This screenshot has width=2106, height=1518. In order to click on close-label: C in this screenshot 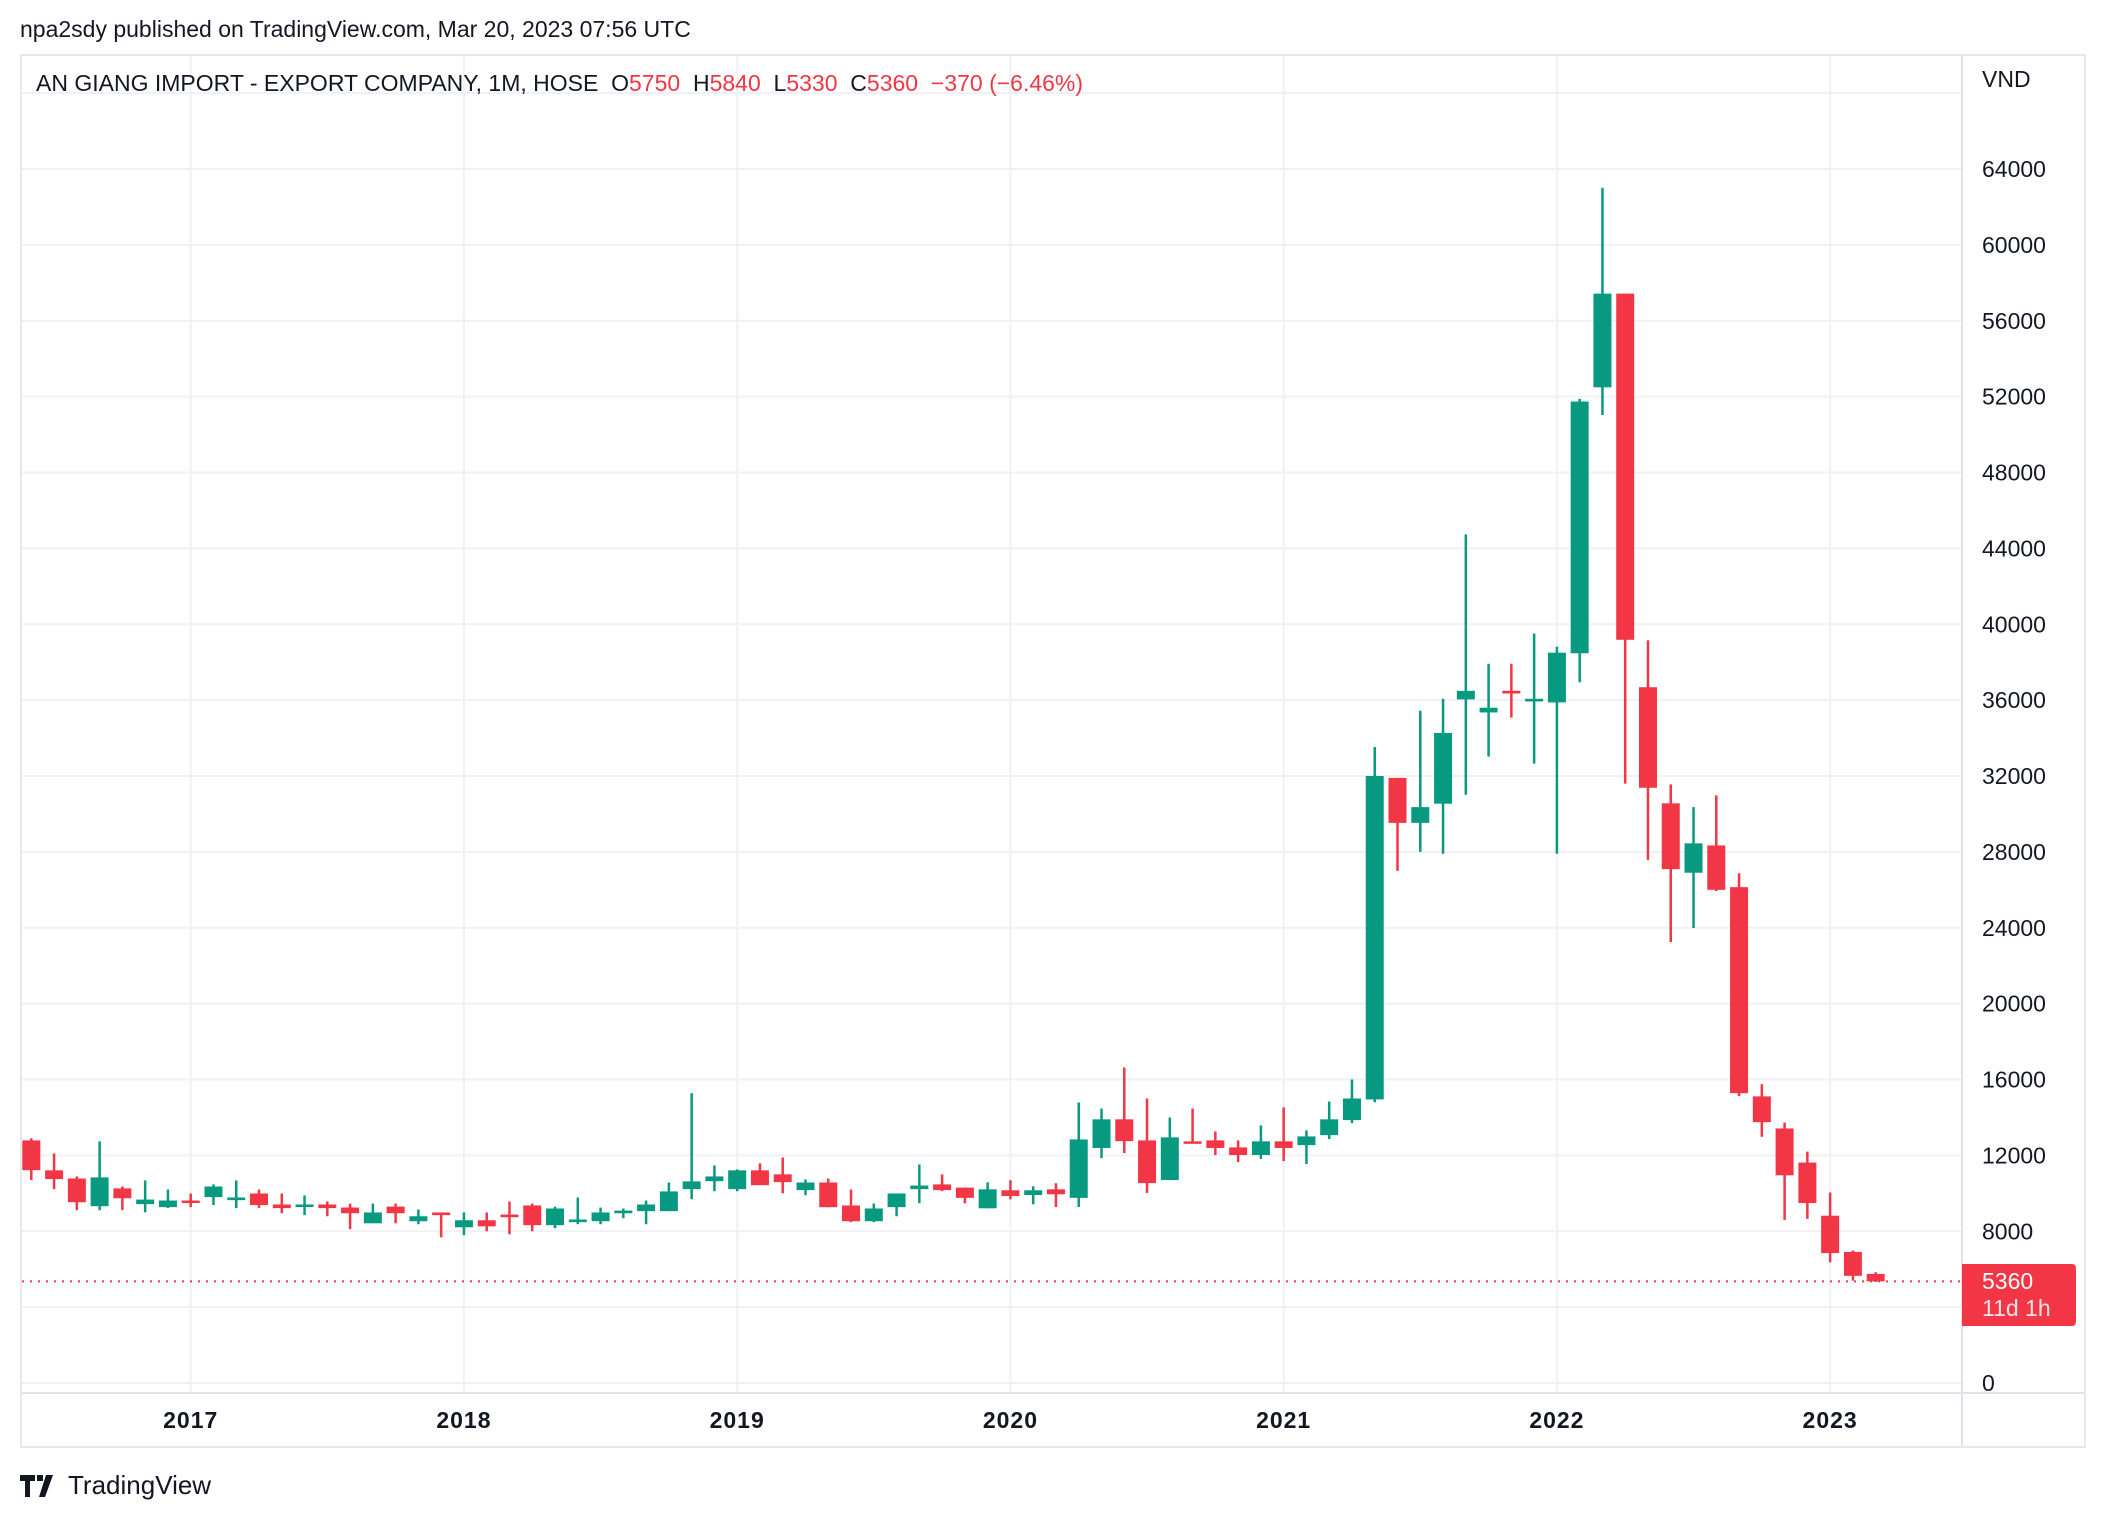, I will do `click(858, 83)`.